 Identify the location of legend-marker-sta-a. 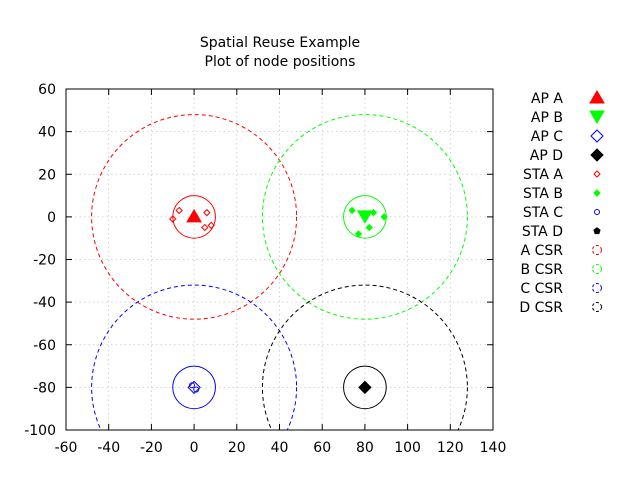
(597, 174).